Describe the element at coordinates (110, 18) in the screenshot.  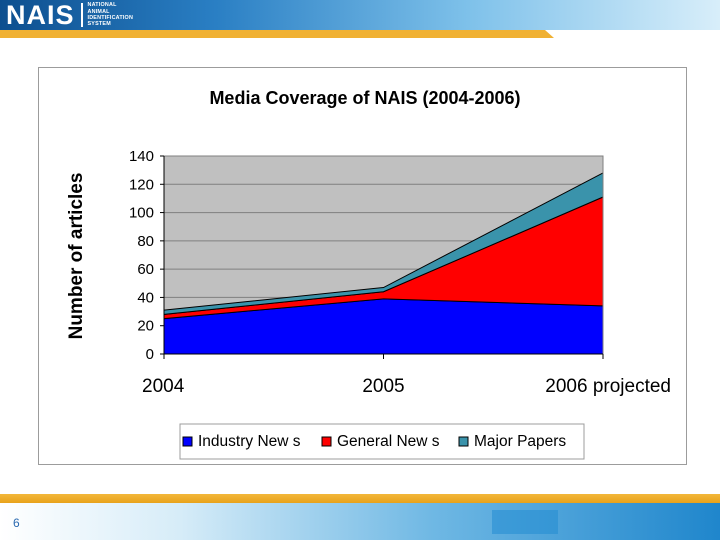
I see `logo-subtitle-line: IDENTIFICATION` at that location.